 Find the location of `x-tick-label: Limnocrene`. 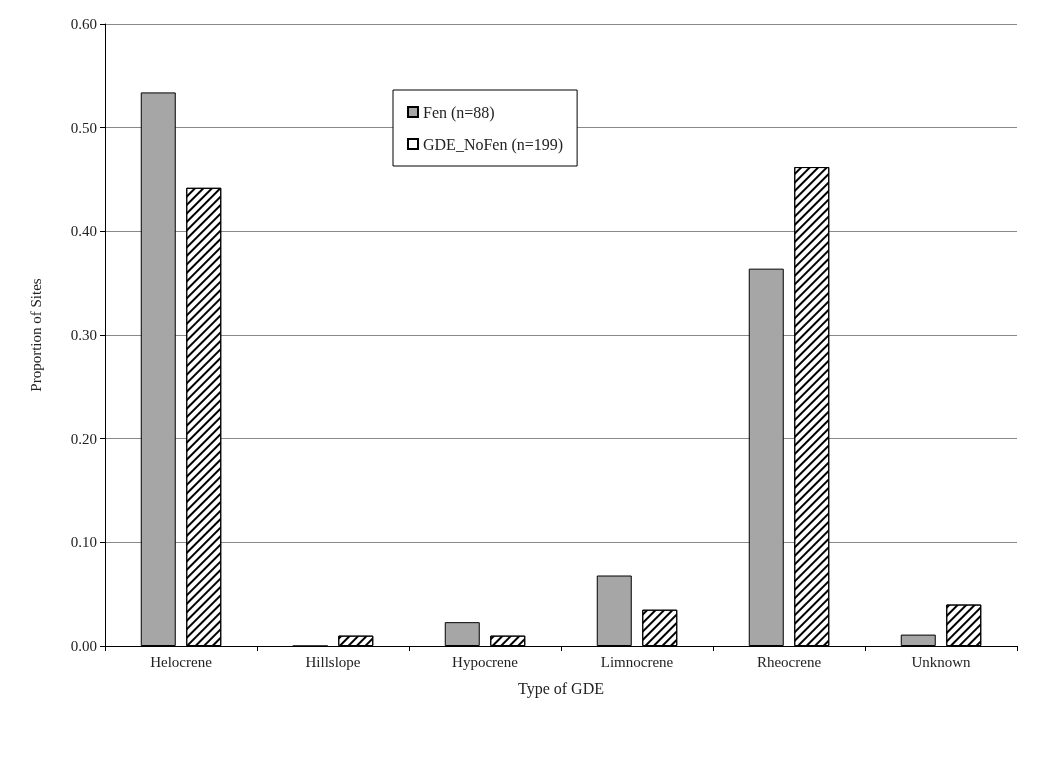

x-tick-label: Limnocrene is located at coordinates (637, 661).